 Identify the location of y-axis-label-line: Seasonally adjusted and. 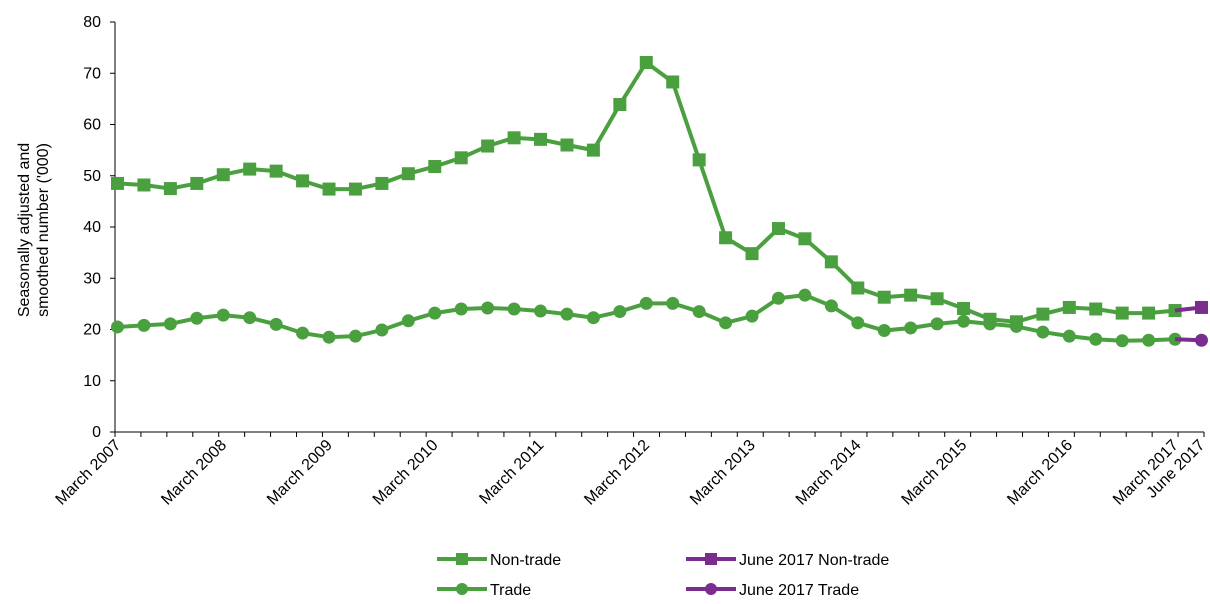
(24, 230).